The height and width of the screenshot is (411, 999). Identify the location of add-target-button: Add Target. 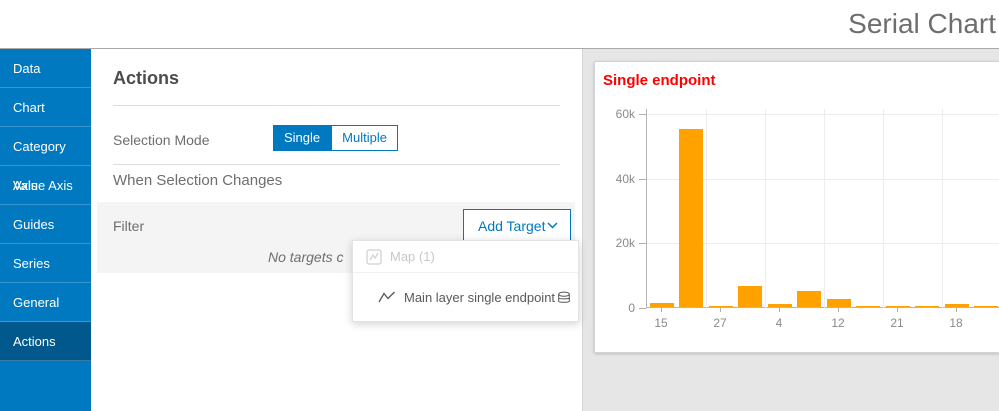
(517, 225).